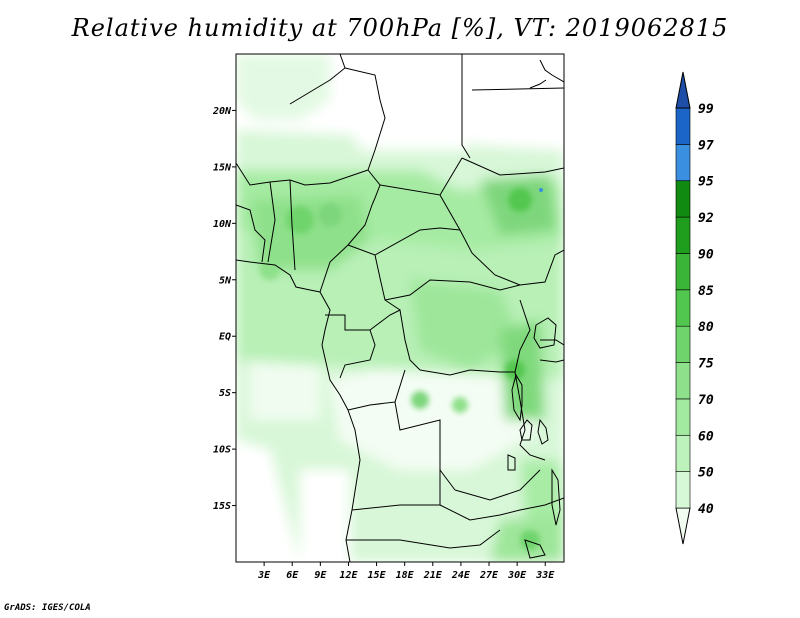 Image resolution: width=800 pixels, height=618 pixels. I want to click on lon-tick-label: 6E, so click(292, 575).